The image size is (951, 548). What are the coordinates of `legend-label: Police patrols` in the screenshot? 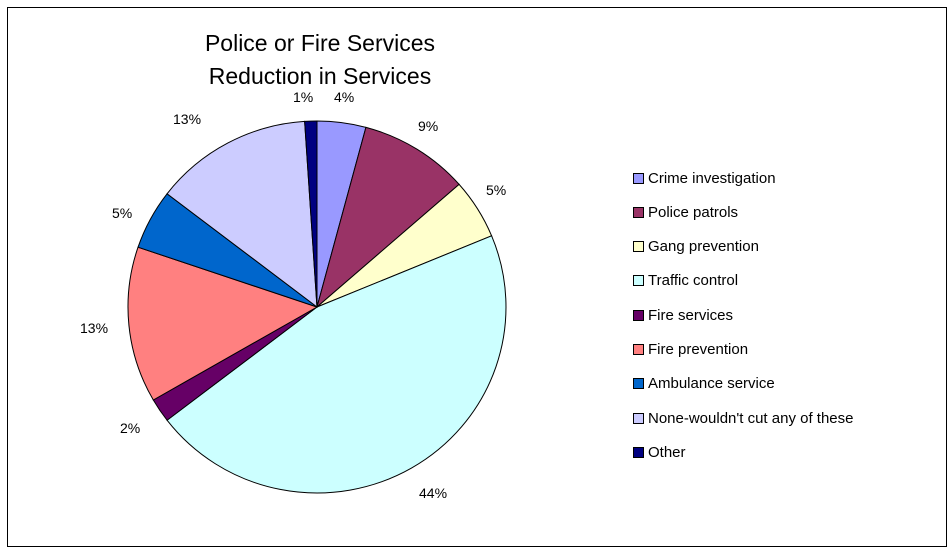 It's located at (693, 212).